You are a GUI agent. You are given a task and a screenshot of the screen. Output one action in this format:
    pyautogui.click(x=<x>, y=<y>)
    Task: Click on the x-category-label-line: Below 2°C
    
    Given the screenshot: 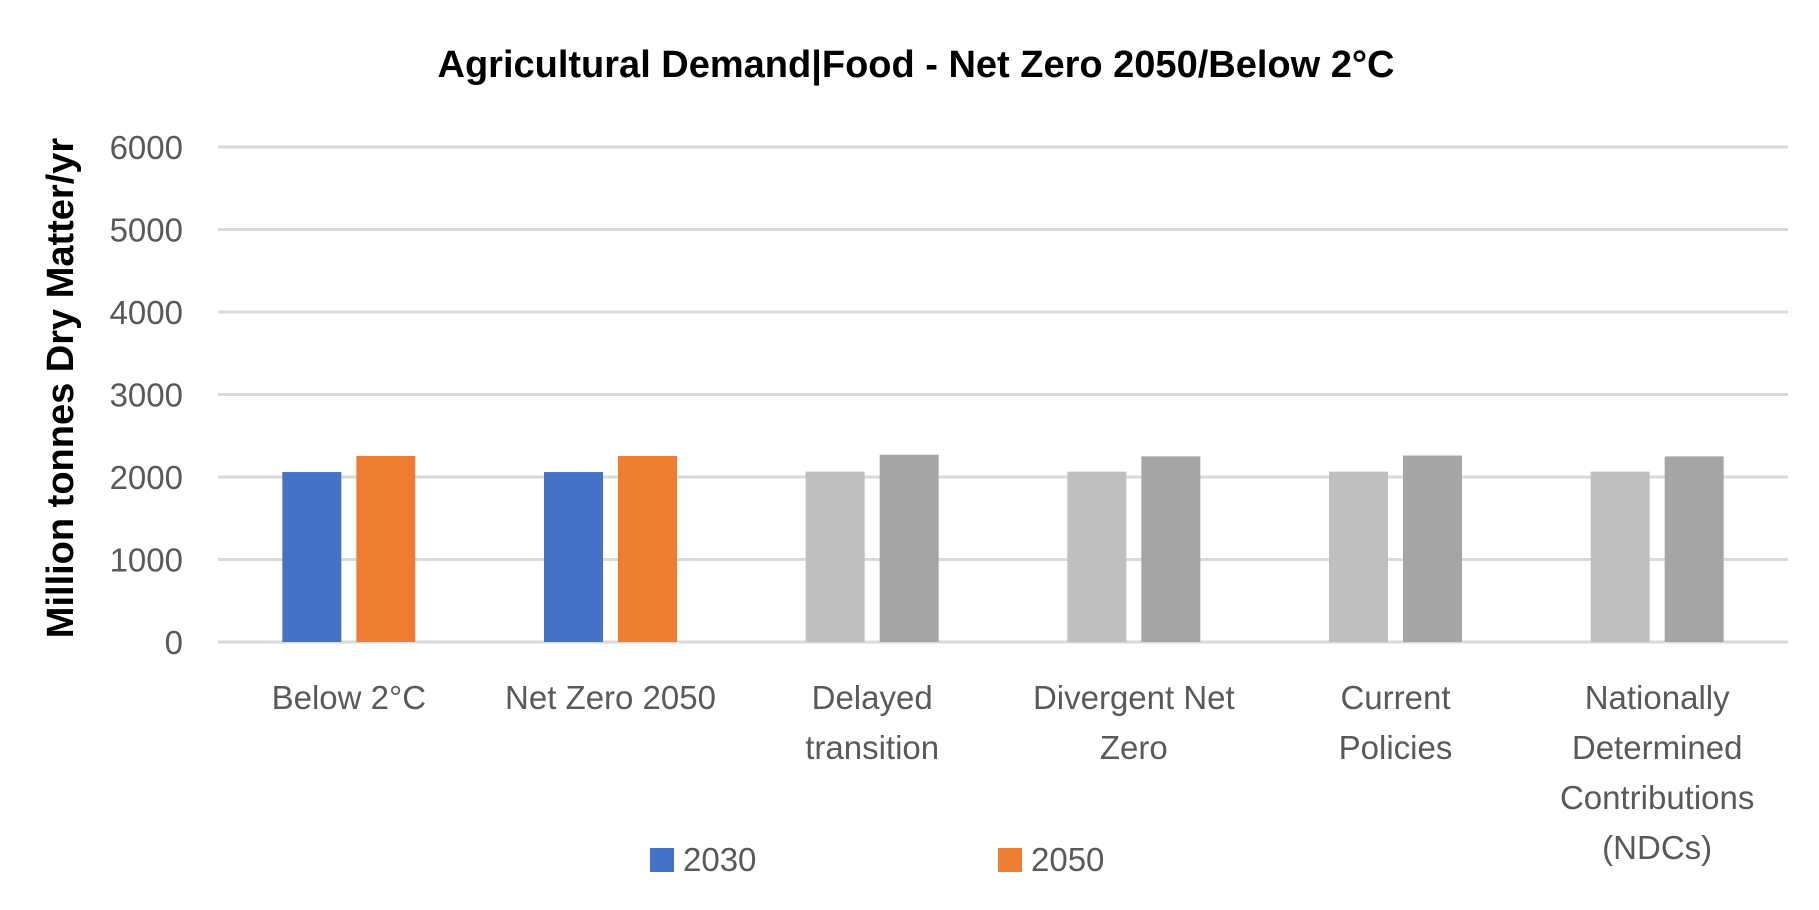 What is the action you would take?
    pyautogui.click(x=349, y=697)
    